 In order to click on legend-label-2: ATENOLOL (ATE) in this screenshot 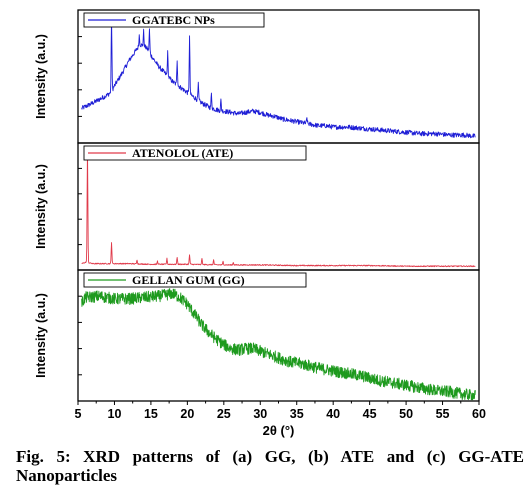, I will do `click(182, 153)`.